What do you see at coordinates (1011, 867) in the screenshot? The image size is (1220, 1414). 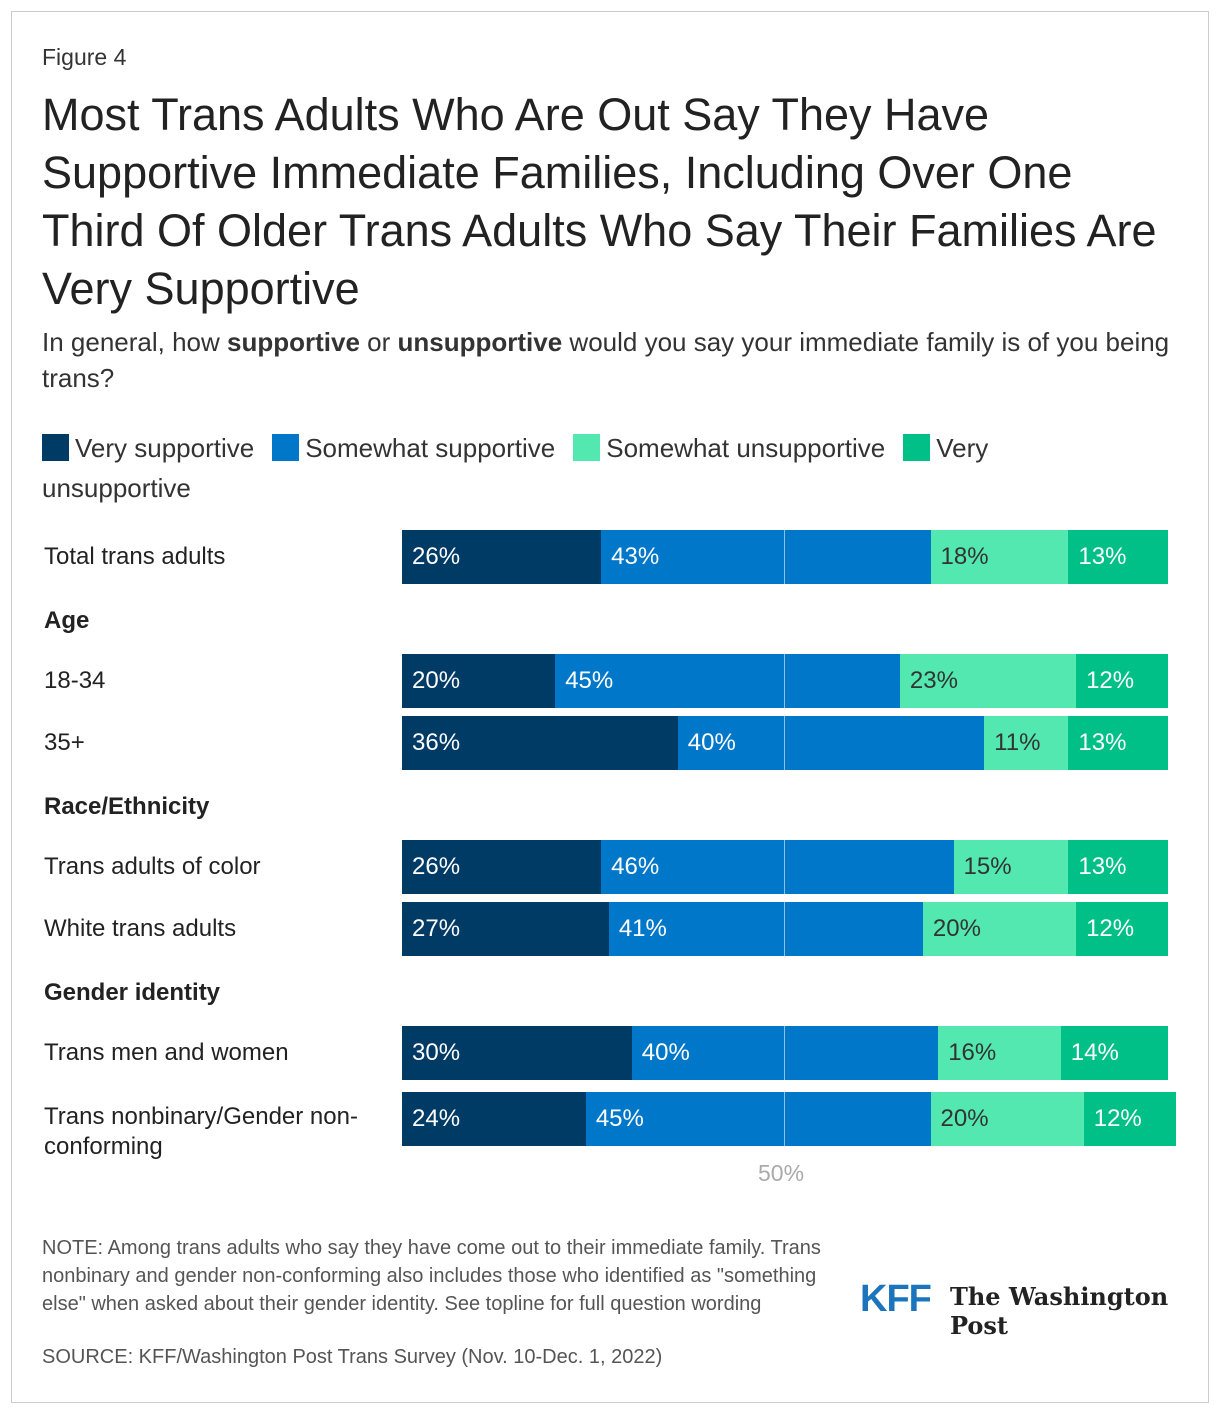 I see `bar-segment-somewhat-unsupportive: 15%` at bounding box center [1011, 867].